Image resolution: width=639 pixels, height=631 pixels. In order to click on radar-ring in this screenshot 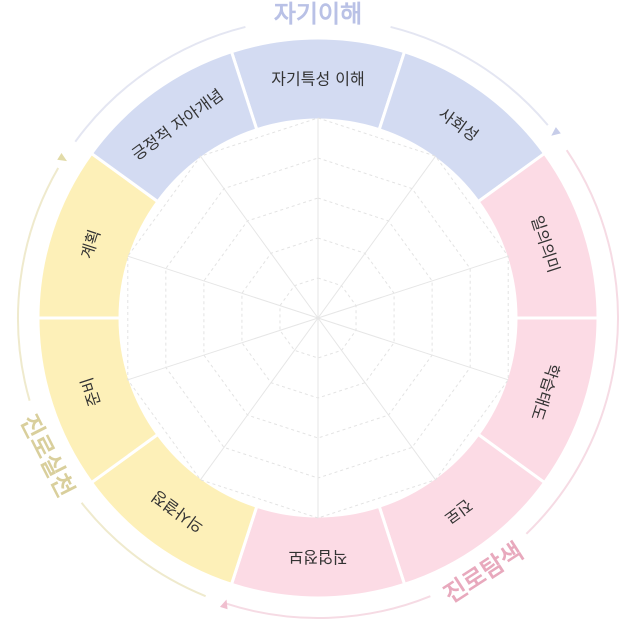, I will do `click(318, 318)`.